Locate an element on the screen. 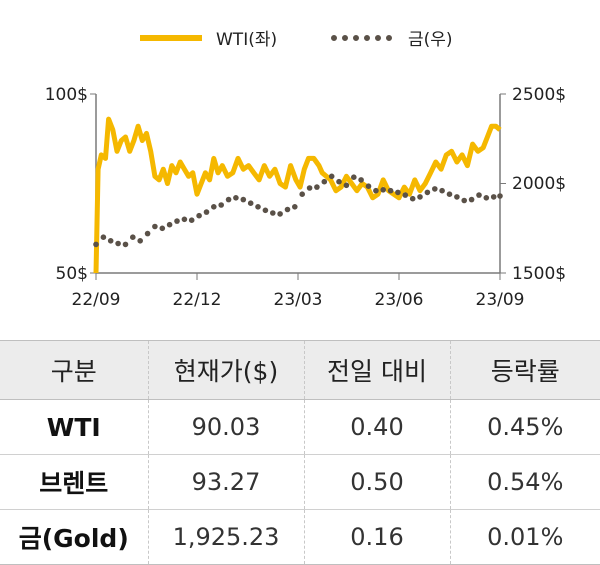 The image size is (600, 565). left-y-tick-label: 100$ is located at coordinates (66, 95).